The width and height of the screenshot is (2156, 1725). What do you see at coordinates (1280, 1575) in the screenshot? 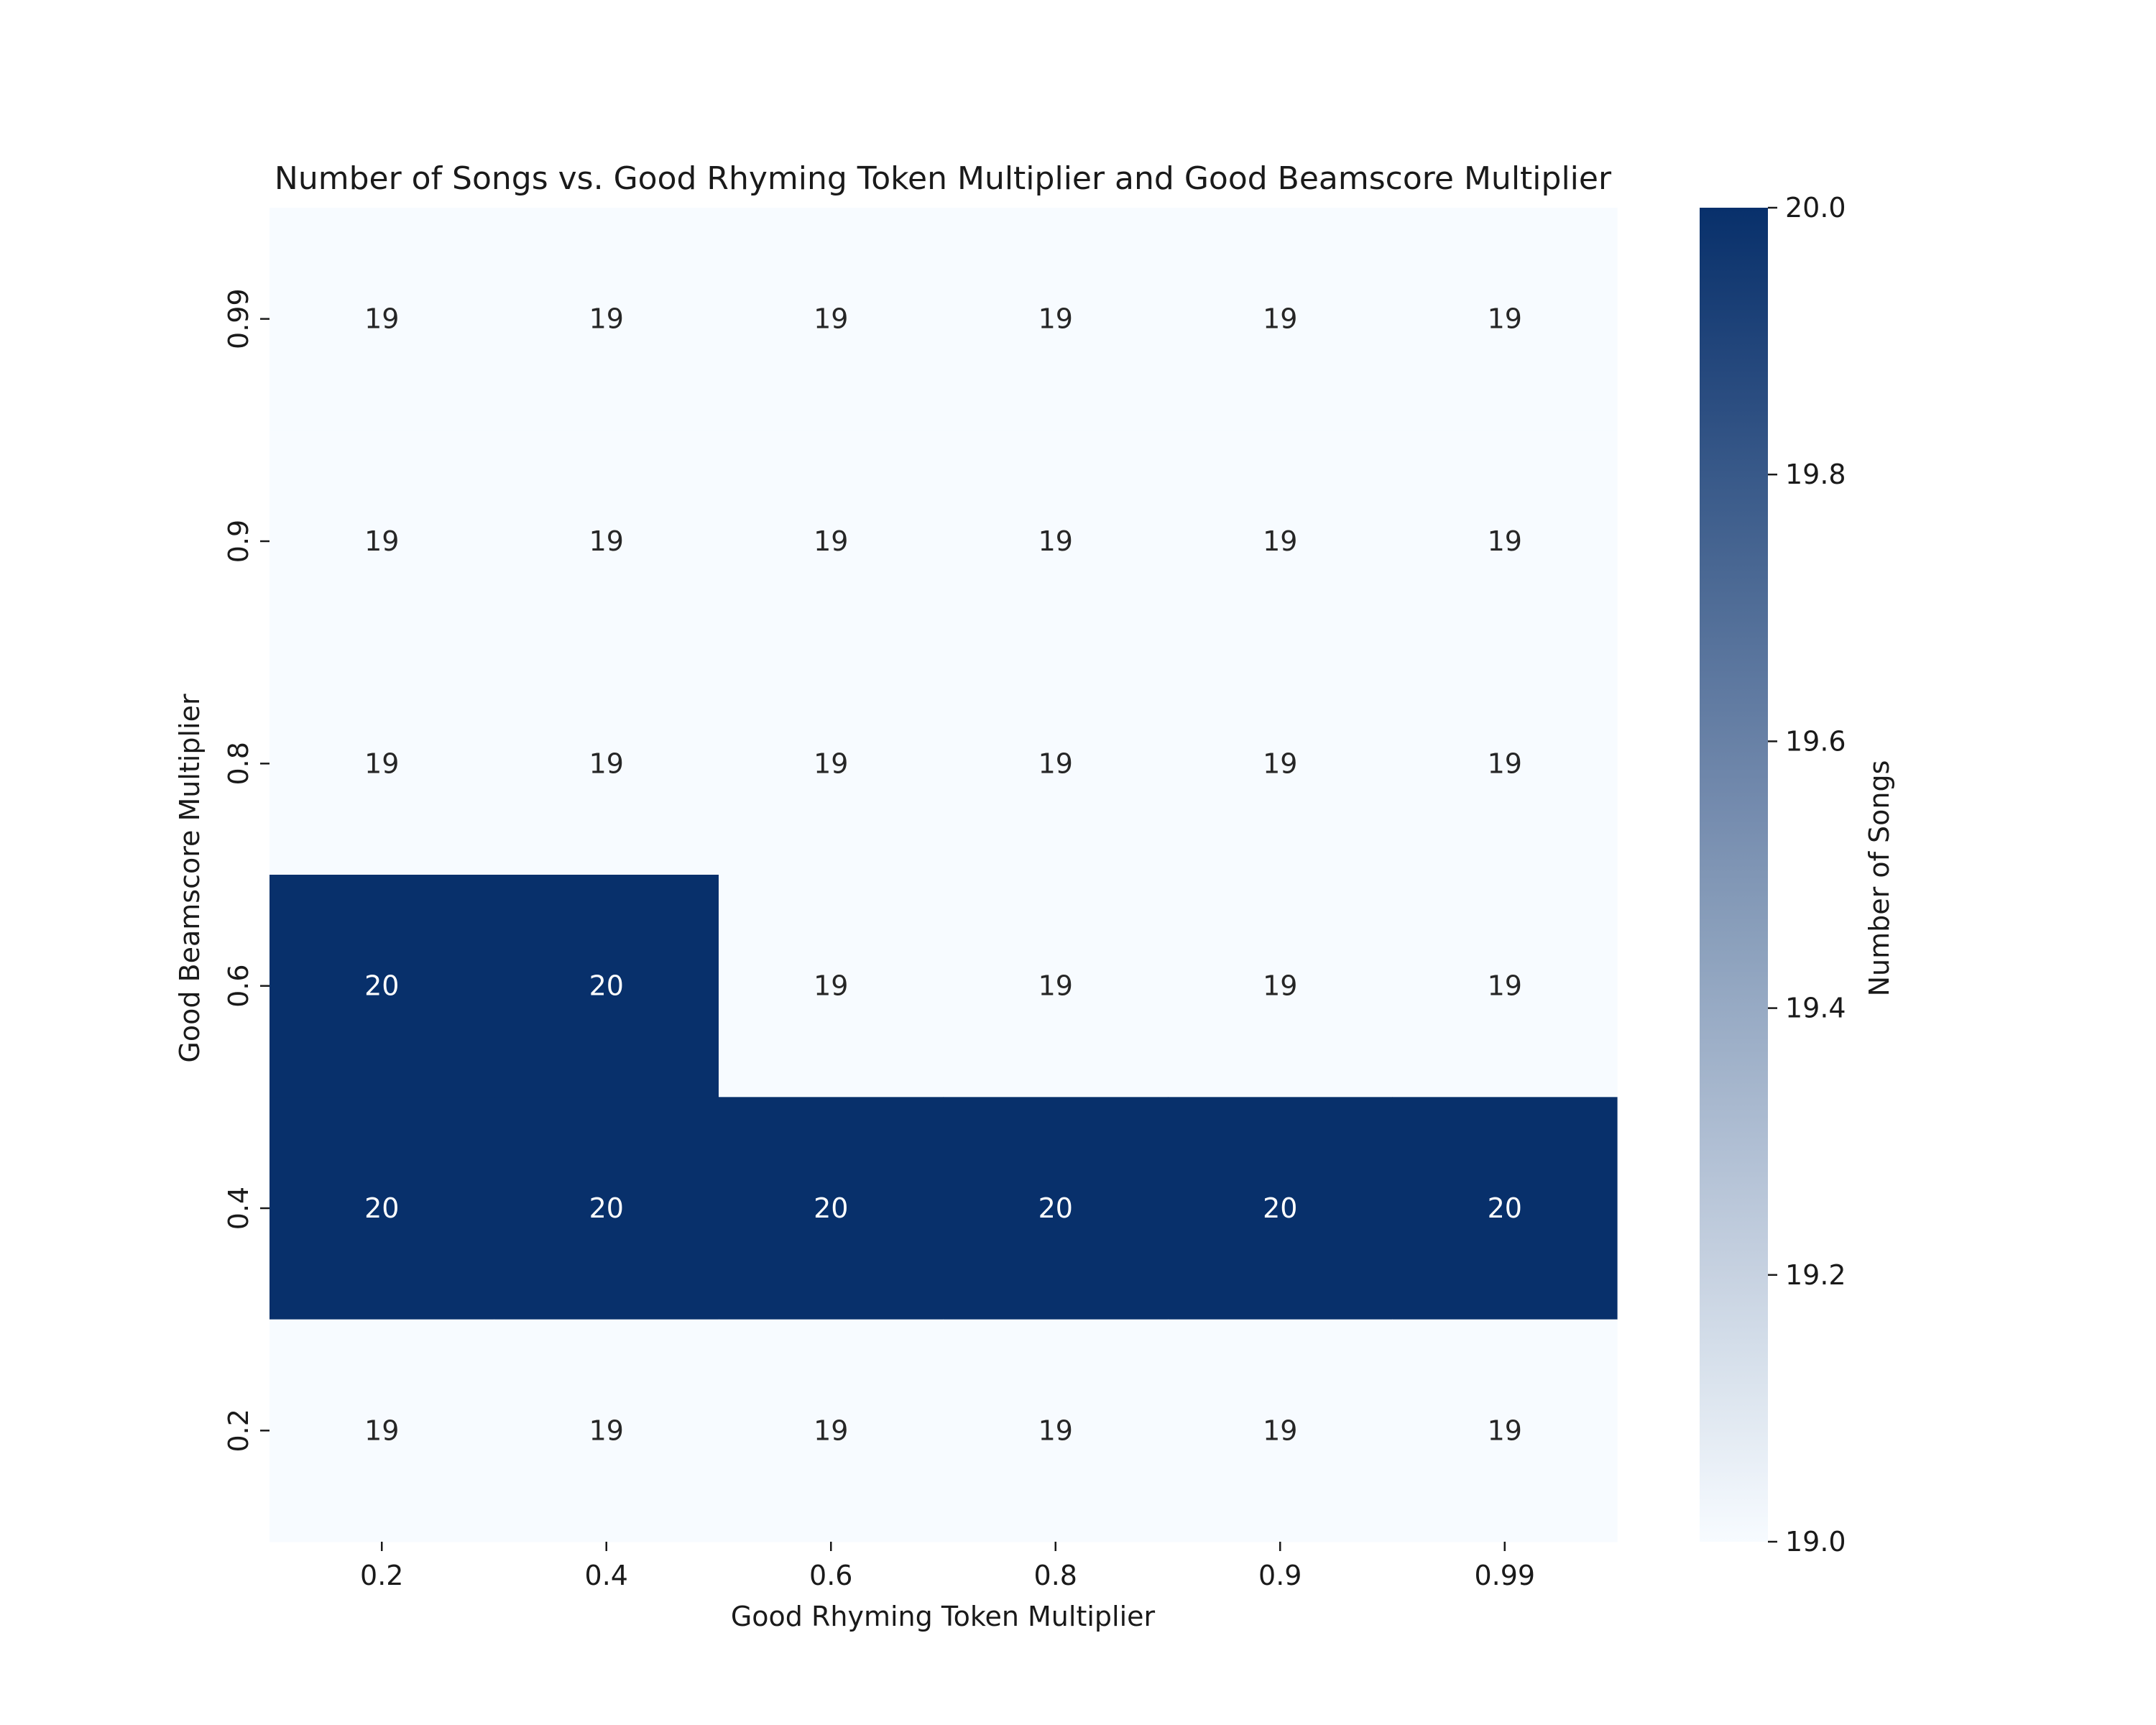
I see `x-tick-label: 0.9` at bounding box center [1280, 1575].